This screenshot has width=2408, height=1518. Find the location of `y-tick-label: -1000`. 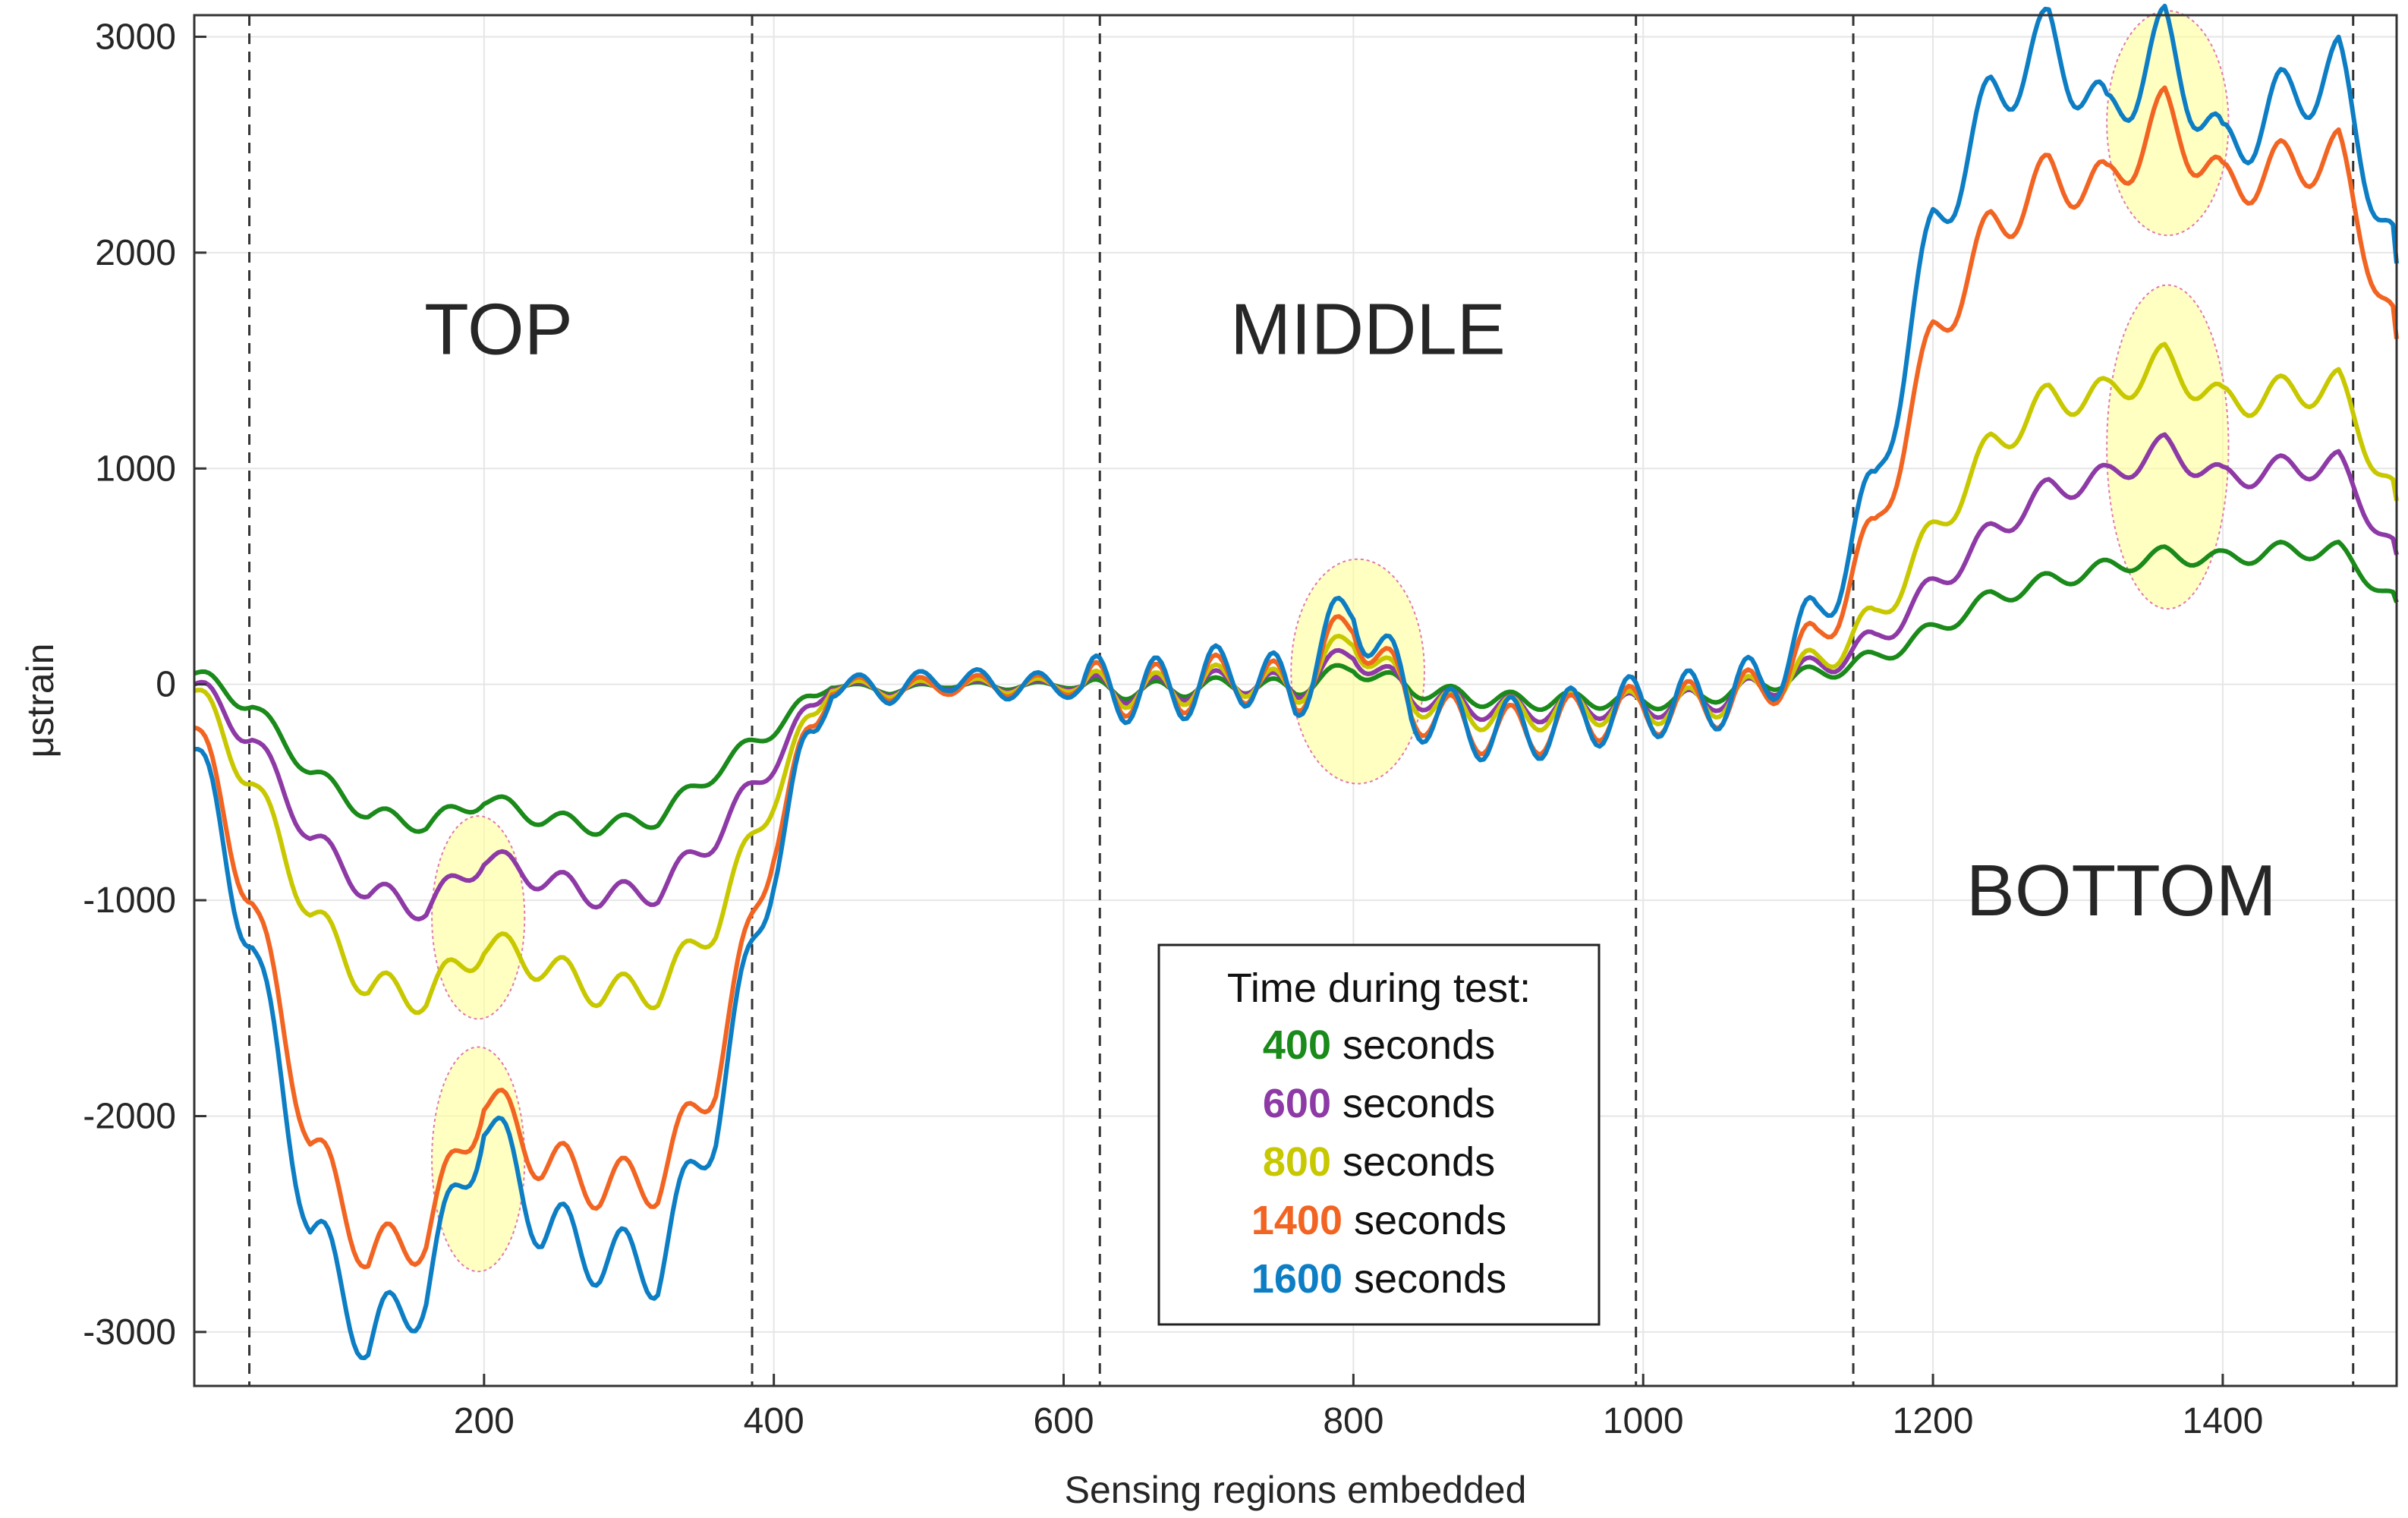

y-tick-label: -1000 is located at coordinates (129, 900).